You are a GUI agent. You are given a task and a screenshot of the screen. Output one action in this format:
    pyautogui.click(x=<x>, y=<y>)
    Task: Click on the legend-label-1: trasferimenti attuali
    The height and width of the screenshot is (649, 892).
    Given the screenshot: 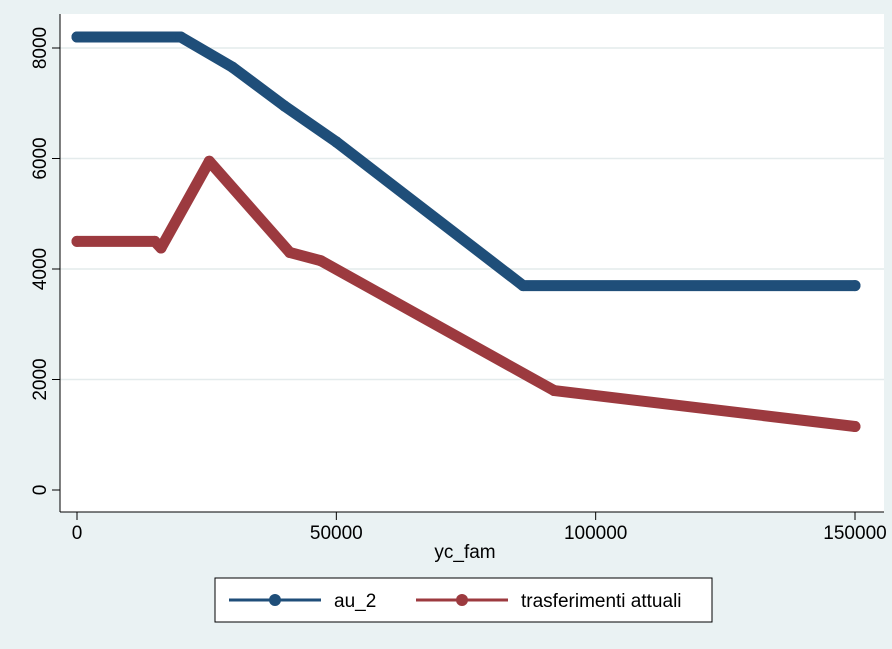 What is the action you would take?
    pyautogui.click(x=601, y=601)
    